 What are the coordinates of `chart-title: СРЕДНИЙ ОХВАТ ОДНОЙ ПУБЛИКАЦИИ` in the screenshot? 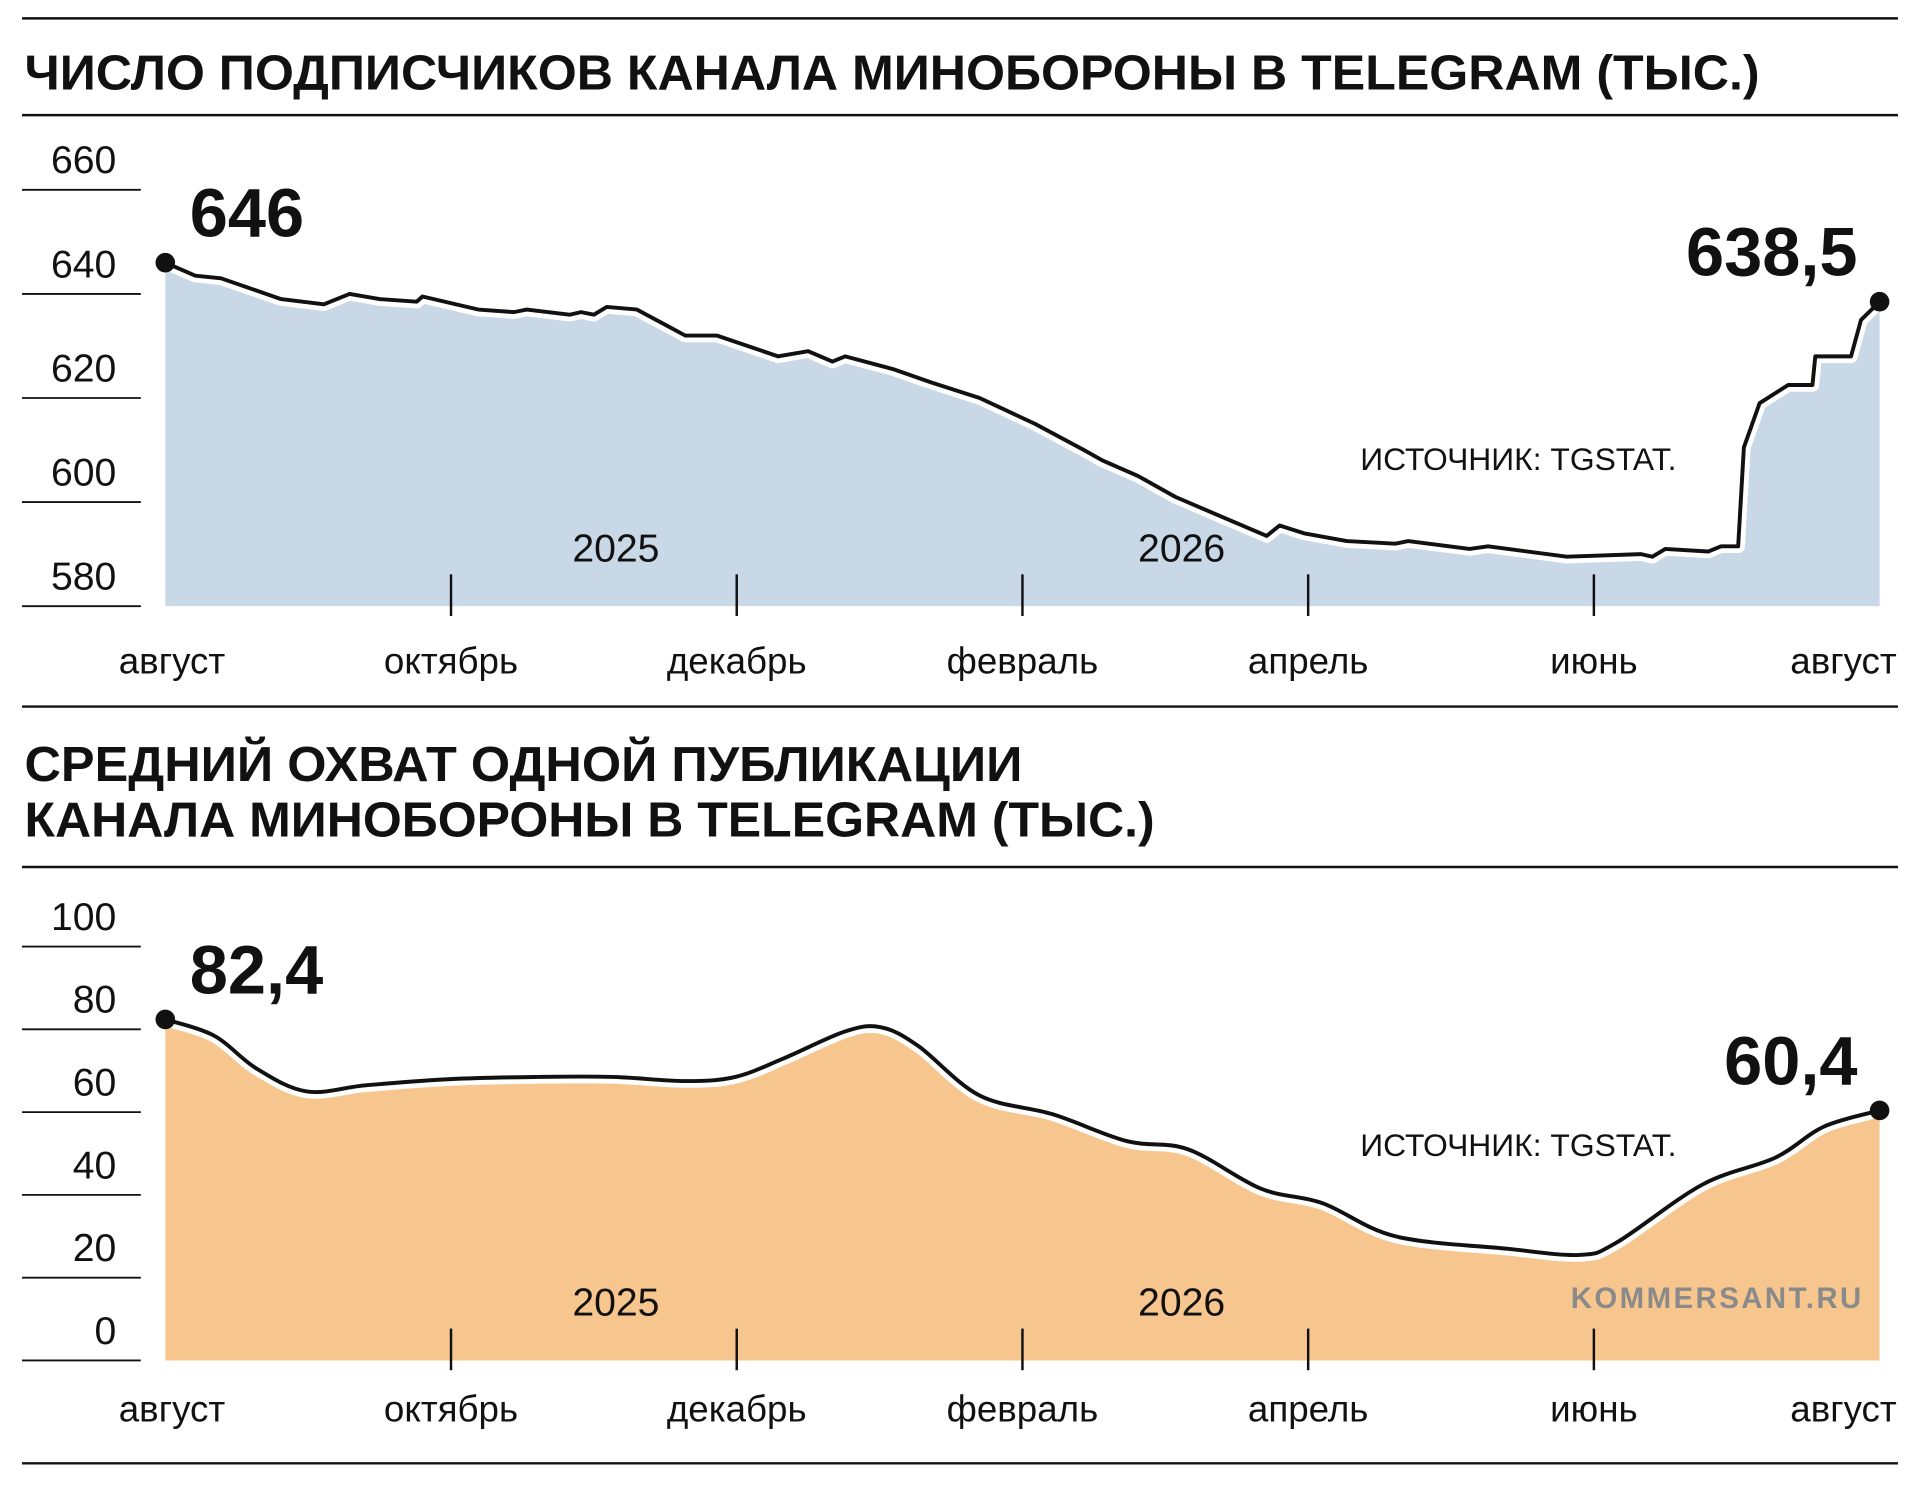 It's located at (523, 764).